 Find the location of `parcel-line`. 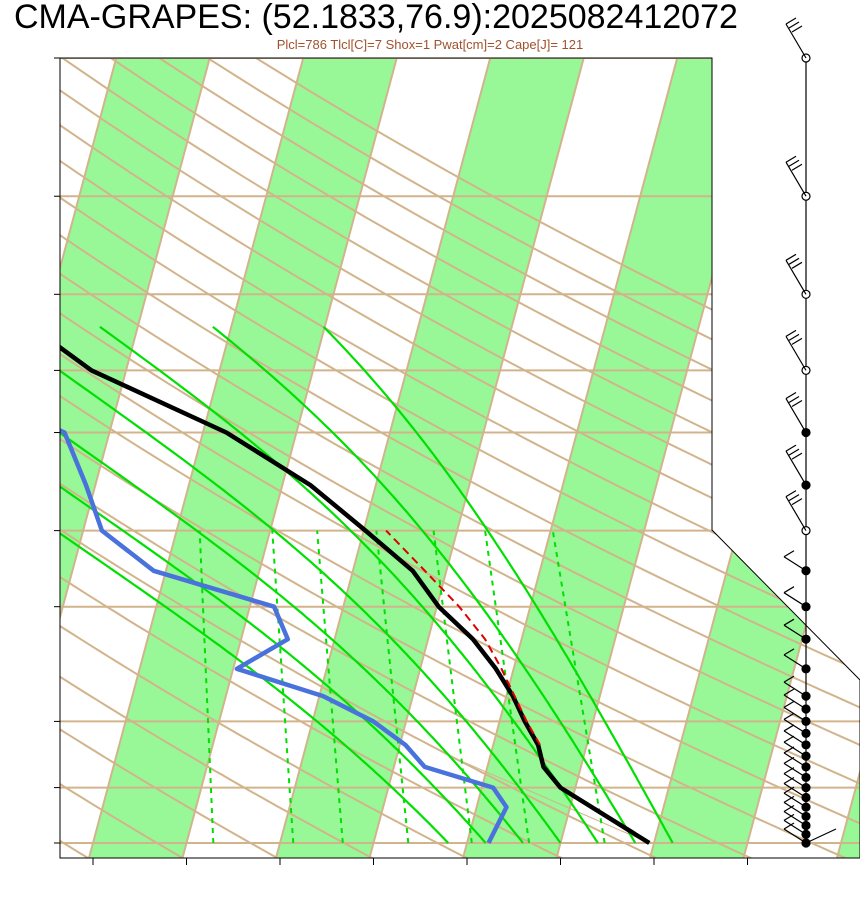

parcel-line is located at coordinates (463, 637).